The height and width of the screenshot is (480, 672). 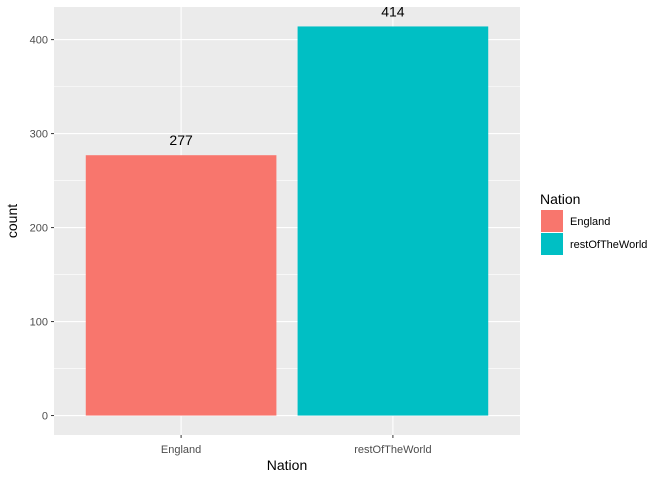 What do you see at coordinates (608, 245) in the screenshot?
I see `legend-label-restOfTheWorld: restOfTheWorld` at bounding box center [608, 245].